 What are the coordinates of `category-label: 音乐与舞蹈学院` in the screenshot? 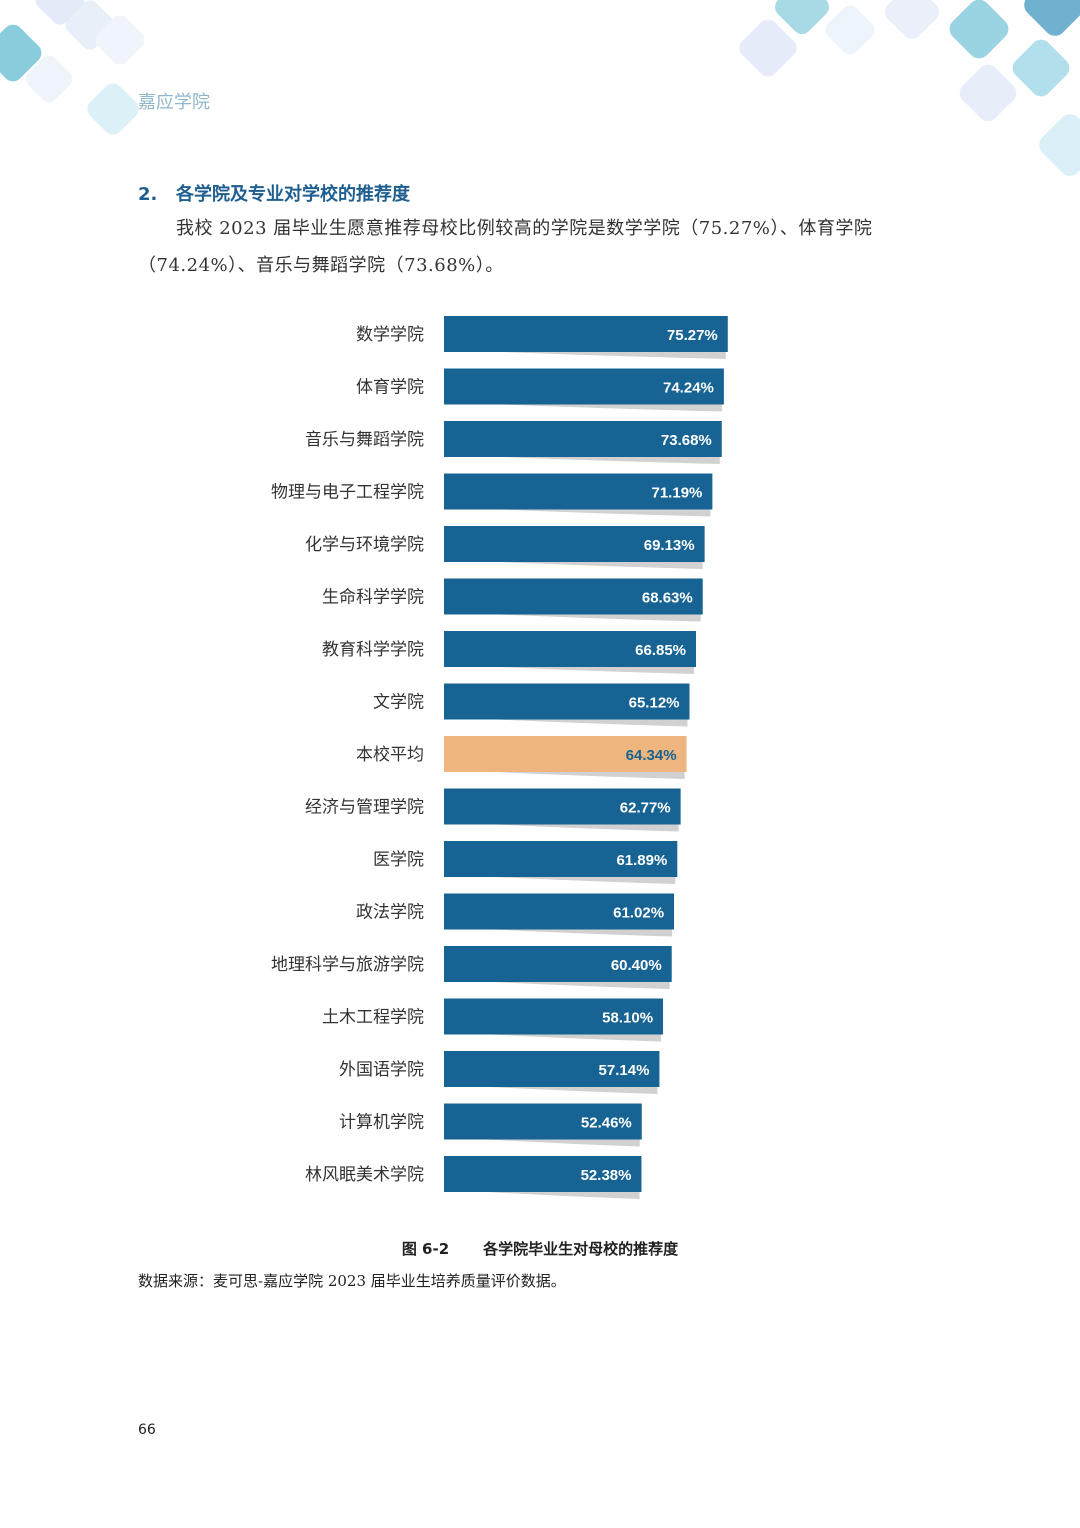 It's located at (364, 440).